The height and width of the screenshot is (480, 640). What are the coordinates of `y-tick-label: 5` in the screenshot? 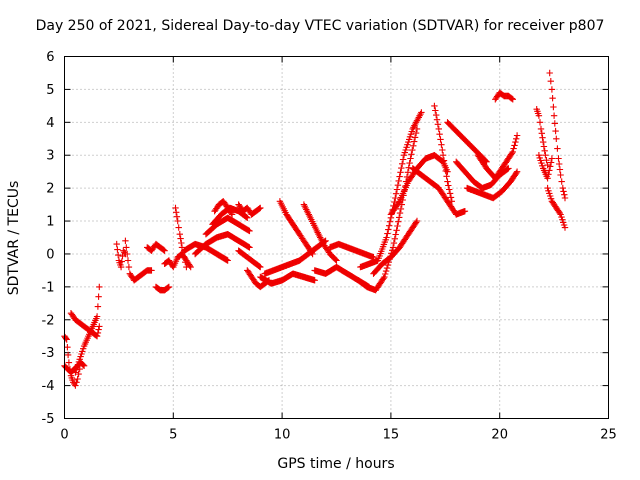 It's located at (50, 90).